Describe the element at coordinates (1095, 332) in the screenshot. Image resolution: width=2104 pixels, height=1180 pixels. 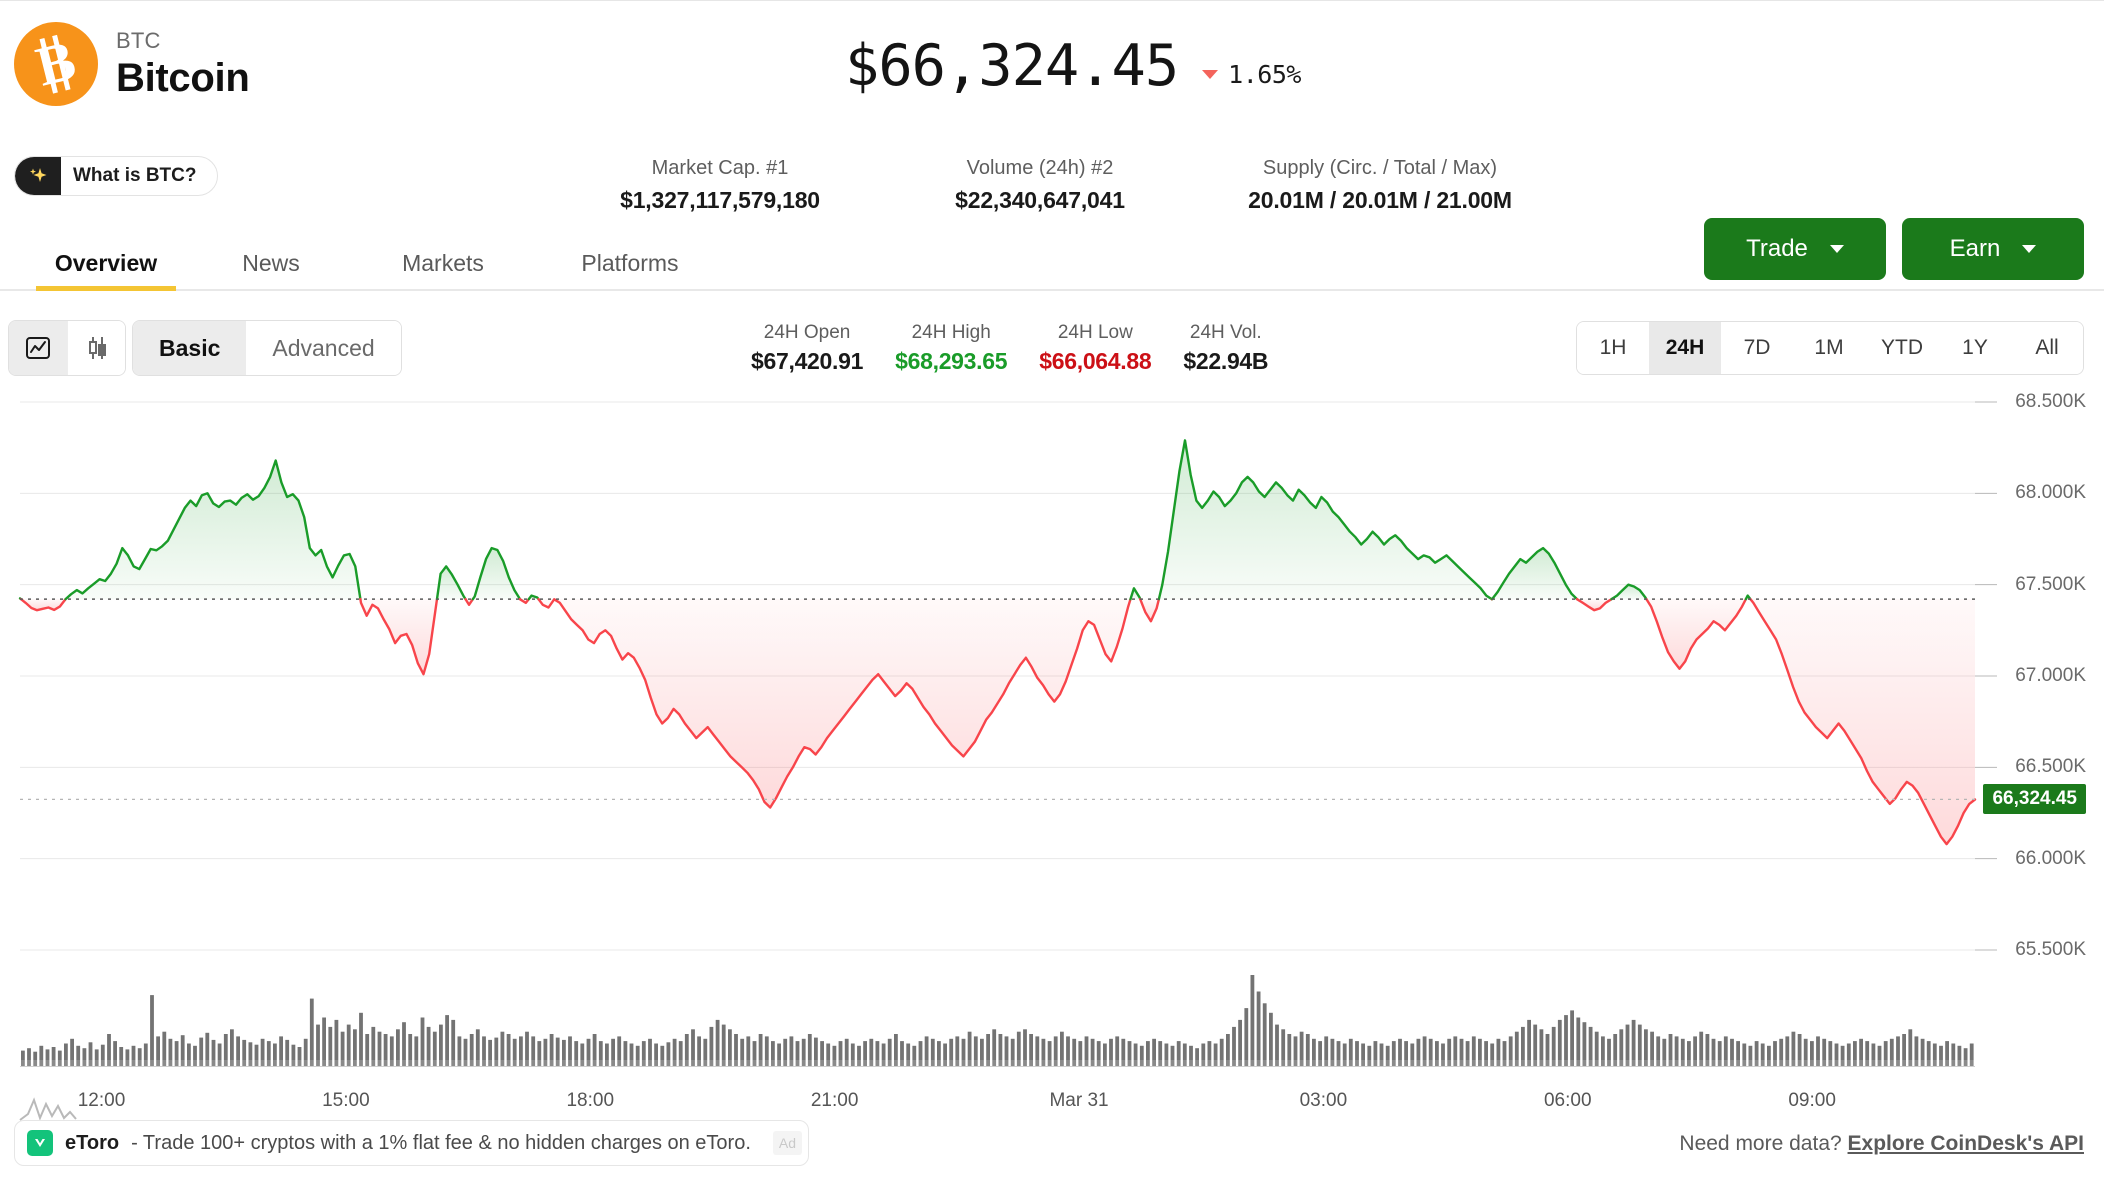
I see `ohlc-label: 24H Low` at that location.